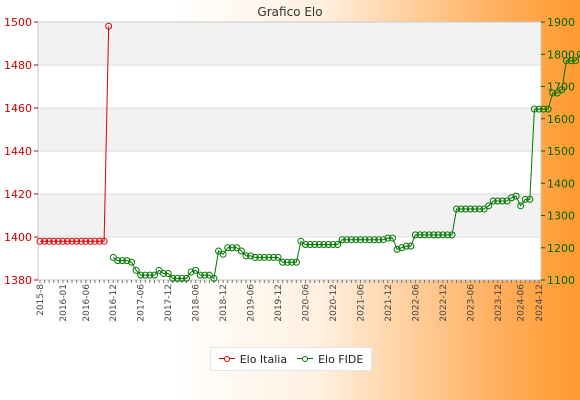 The height and width of the screenshot is (400, 580). What do you see at coordinates (224, 303) in the screenshot?
I see `x-tick-label: 2018-12` at bounding box center [224, 303].